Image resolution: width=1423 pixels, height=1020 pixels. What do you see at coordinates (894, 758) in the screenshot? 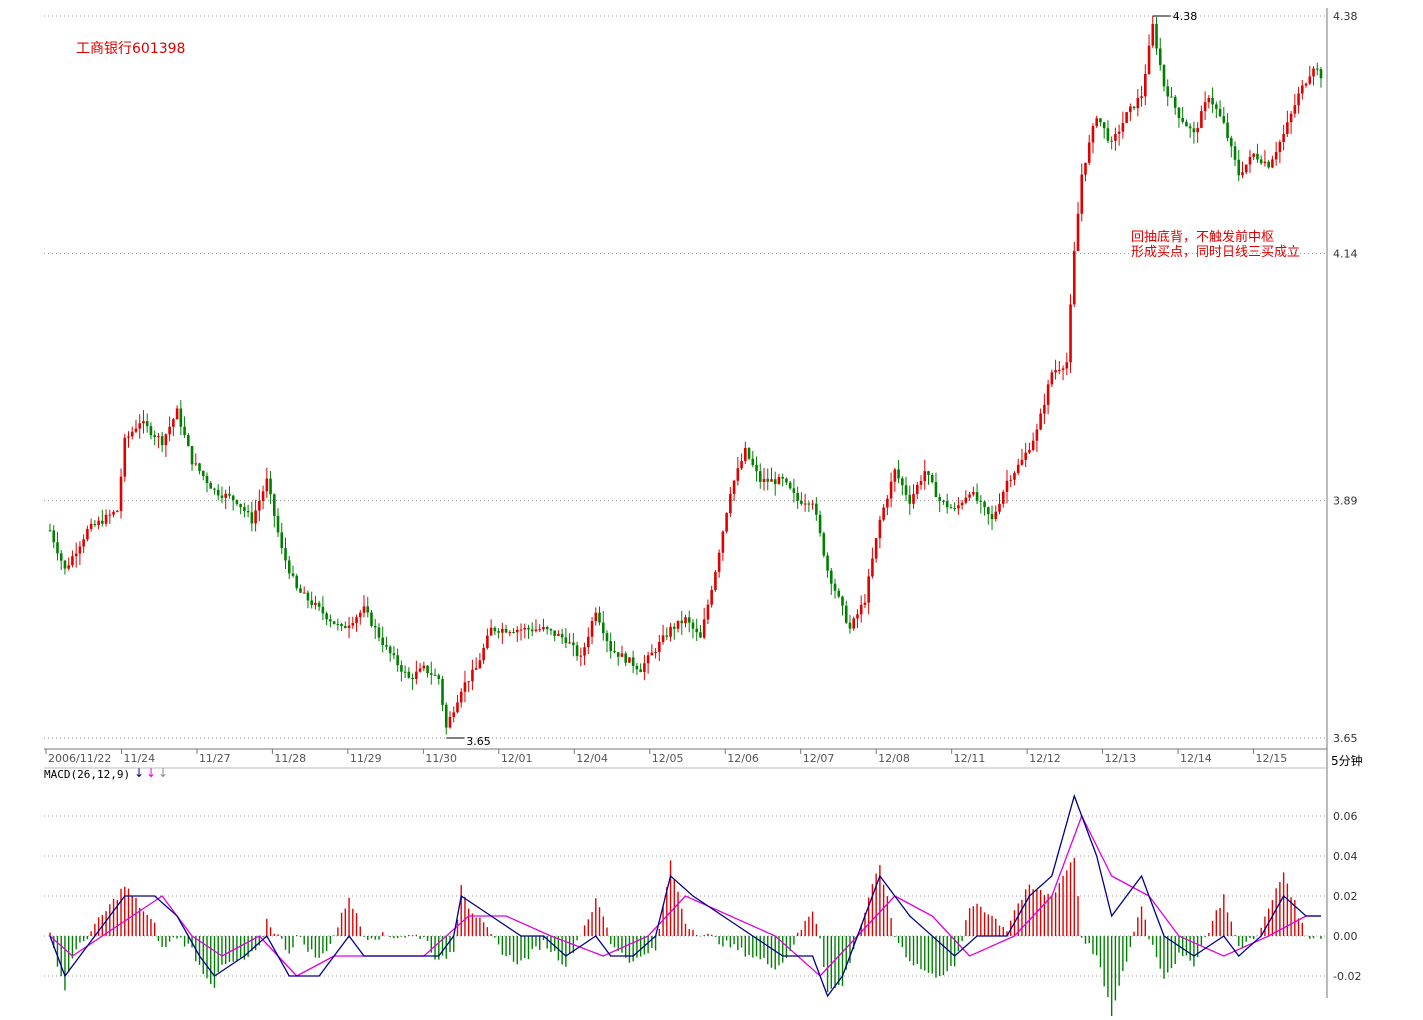
I see `x-tick-label: 12/08` at bounding box center [894, 758].